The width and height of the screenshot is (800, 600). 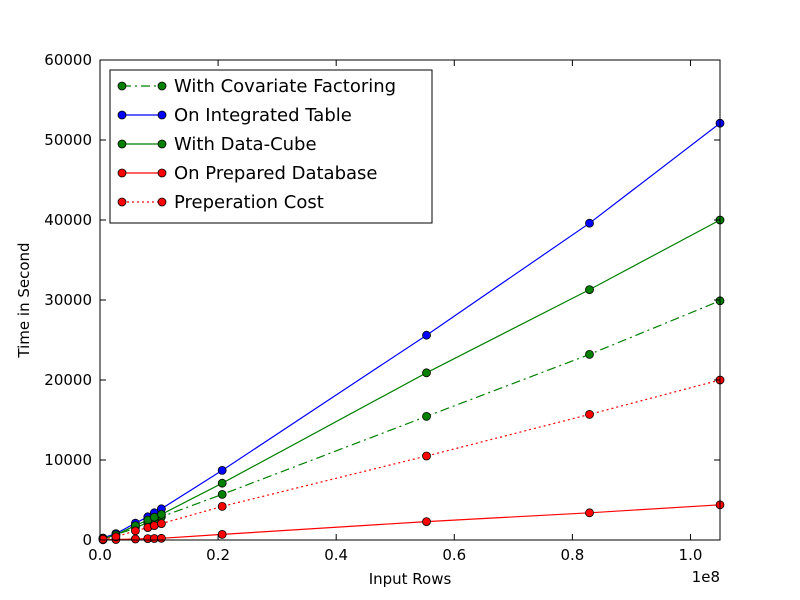 I want to click on x-offset-label: 1e8, so click(x=706, y=577).